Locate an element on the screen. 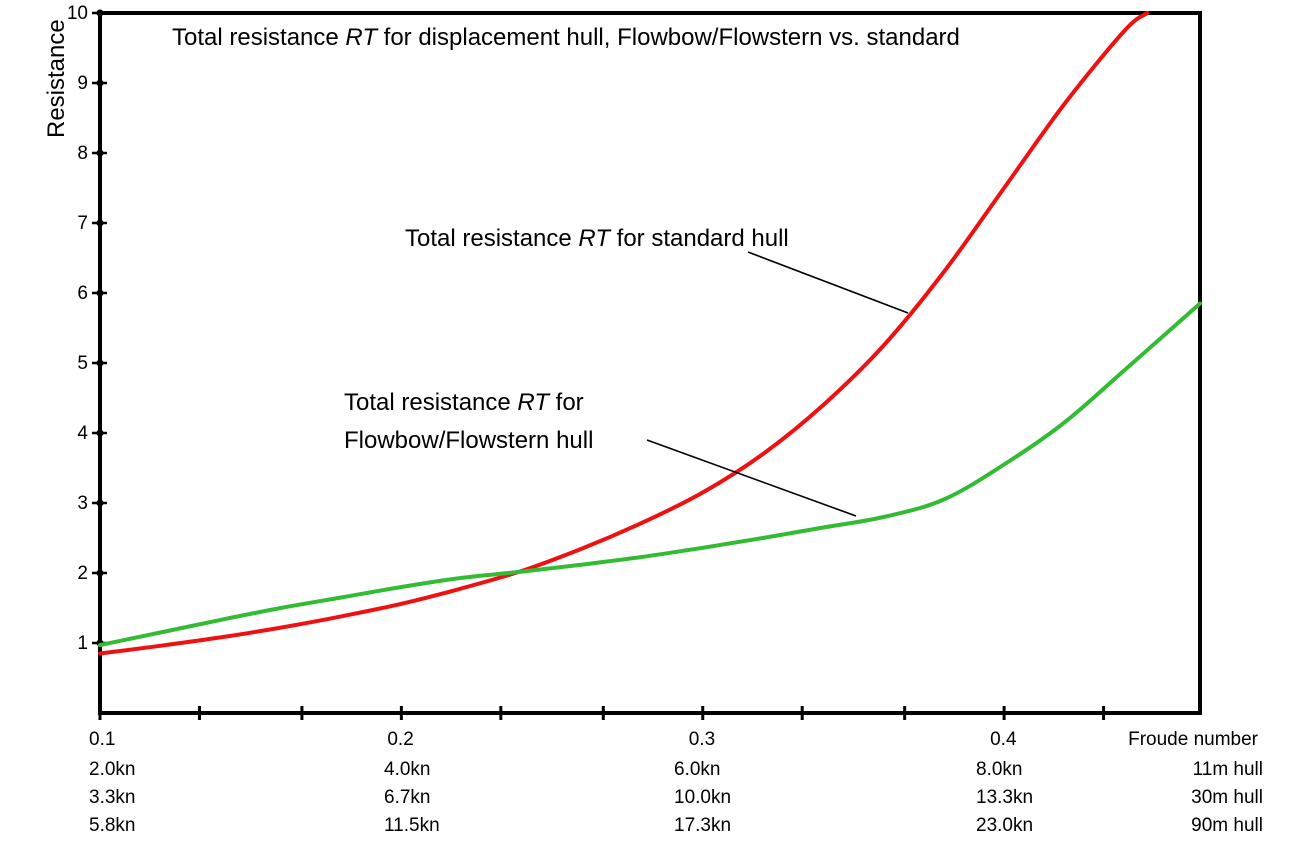  speed-value: 5.8kn is located at coordinates (112, 825).